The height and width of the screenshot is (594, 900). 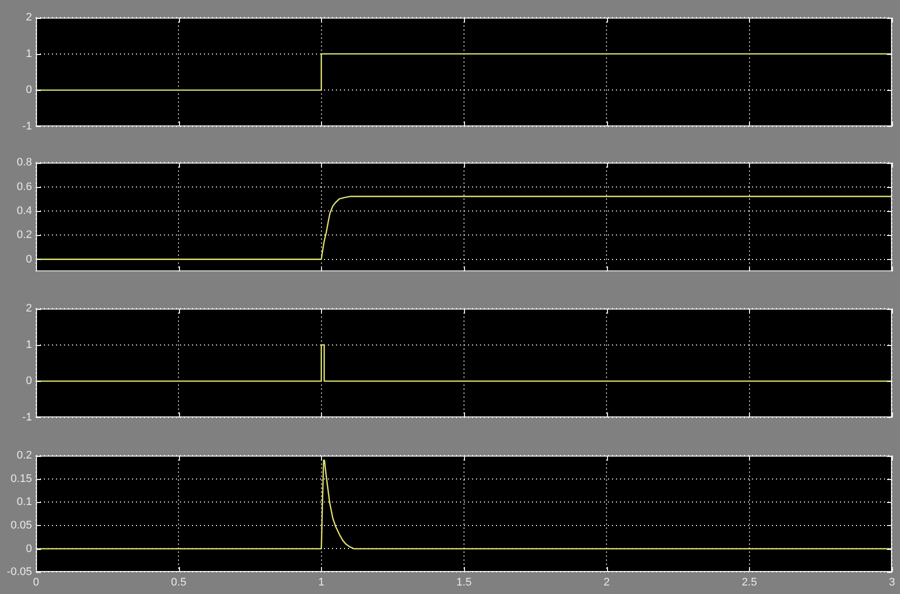 What do you see at coordinates (24, 186) in the screenshot?
I see `y-tick-label: 0.6` at bounding box center [24, 186].